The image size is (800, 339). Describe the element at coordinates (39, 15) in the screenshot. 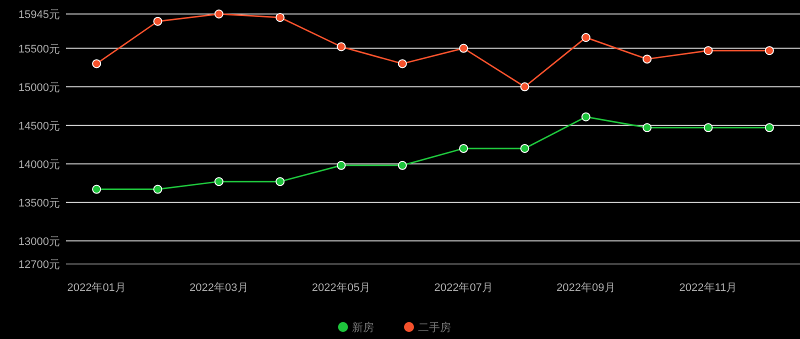

I see `y-tick-label: 15945元` at that location.